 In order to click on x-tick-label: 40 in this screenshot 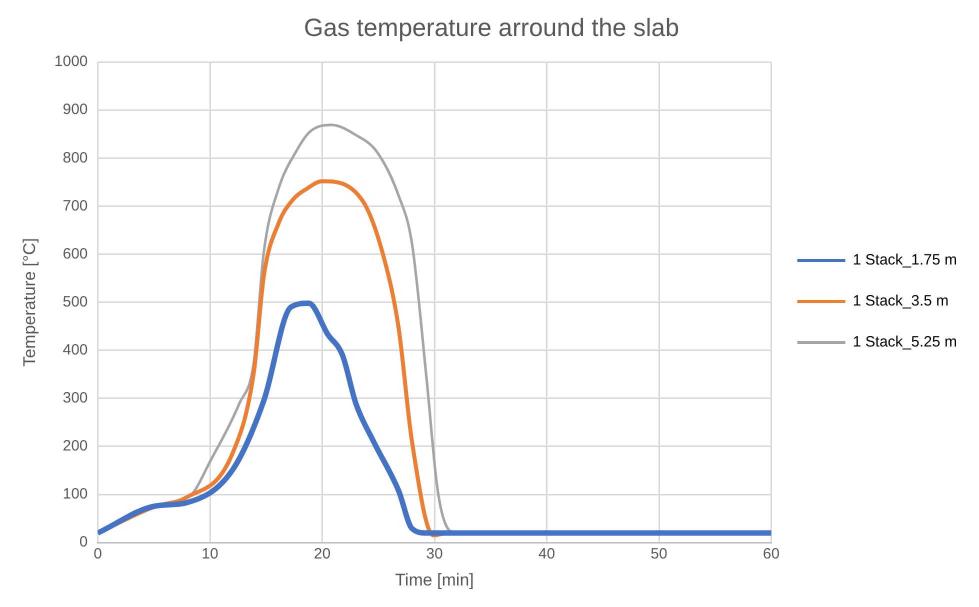, I will do `click(547, 554)`.